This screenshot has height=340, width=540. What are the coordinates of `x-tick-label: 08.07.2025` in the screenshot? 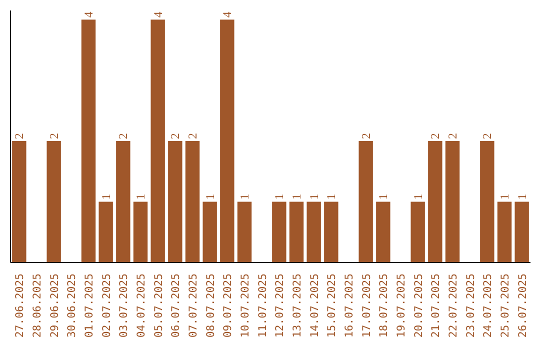 It's located at (210, 306).